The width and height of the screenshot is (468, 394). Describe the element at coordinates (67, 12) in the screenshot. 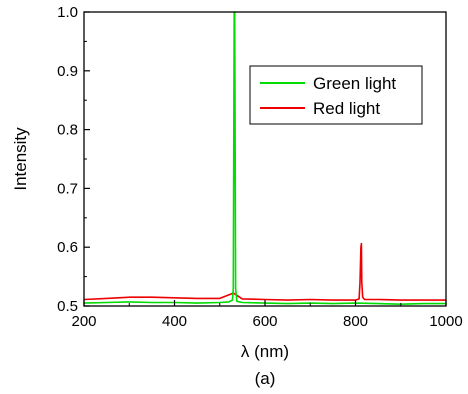

I see `y-tick-label: 1.0` at that location.